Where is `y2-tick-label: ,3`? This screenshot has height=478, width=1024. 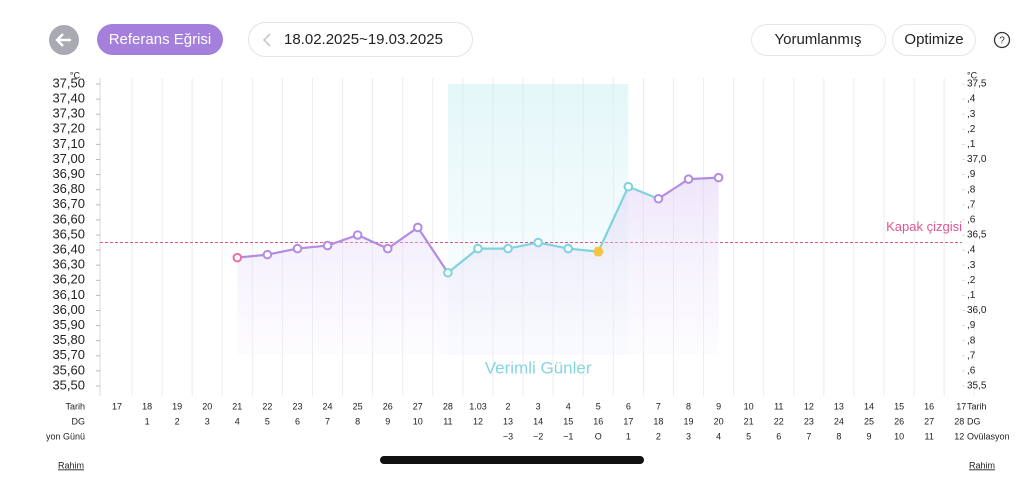 y2-tick-label: ,3 is located at coordinates (971, 265).